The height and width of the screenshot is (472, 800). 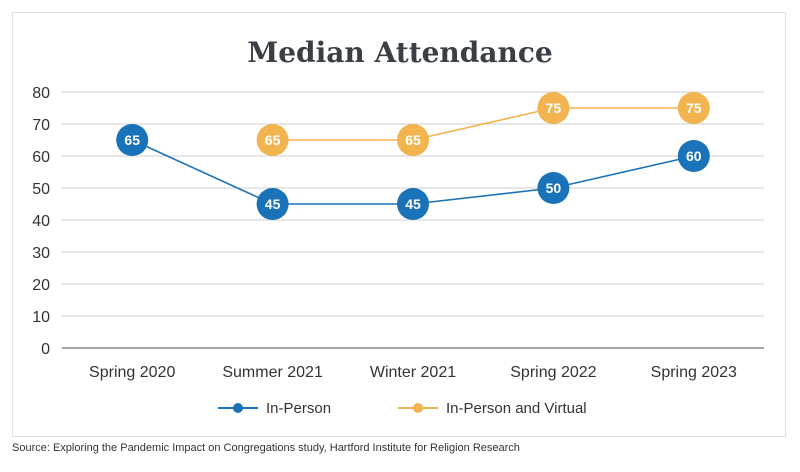 I want to click on chart-title: Median Attendance, so click(x=399, y=52).